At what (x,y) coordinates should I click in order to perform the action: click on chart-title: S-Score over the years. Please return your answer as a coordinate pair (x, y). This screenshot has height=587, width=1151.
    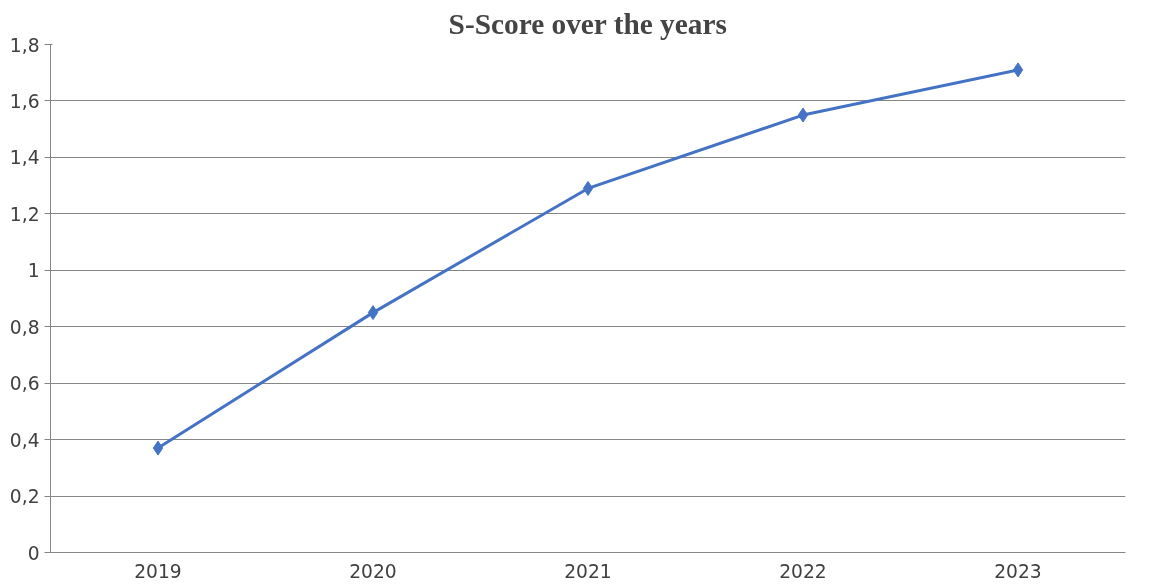
    Looking at the image, I should click on (587, 23).